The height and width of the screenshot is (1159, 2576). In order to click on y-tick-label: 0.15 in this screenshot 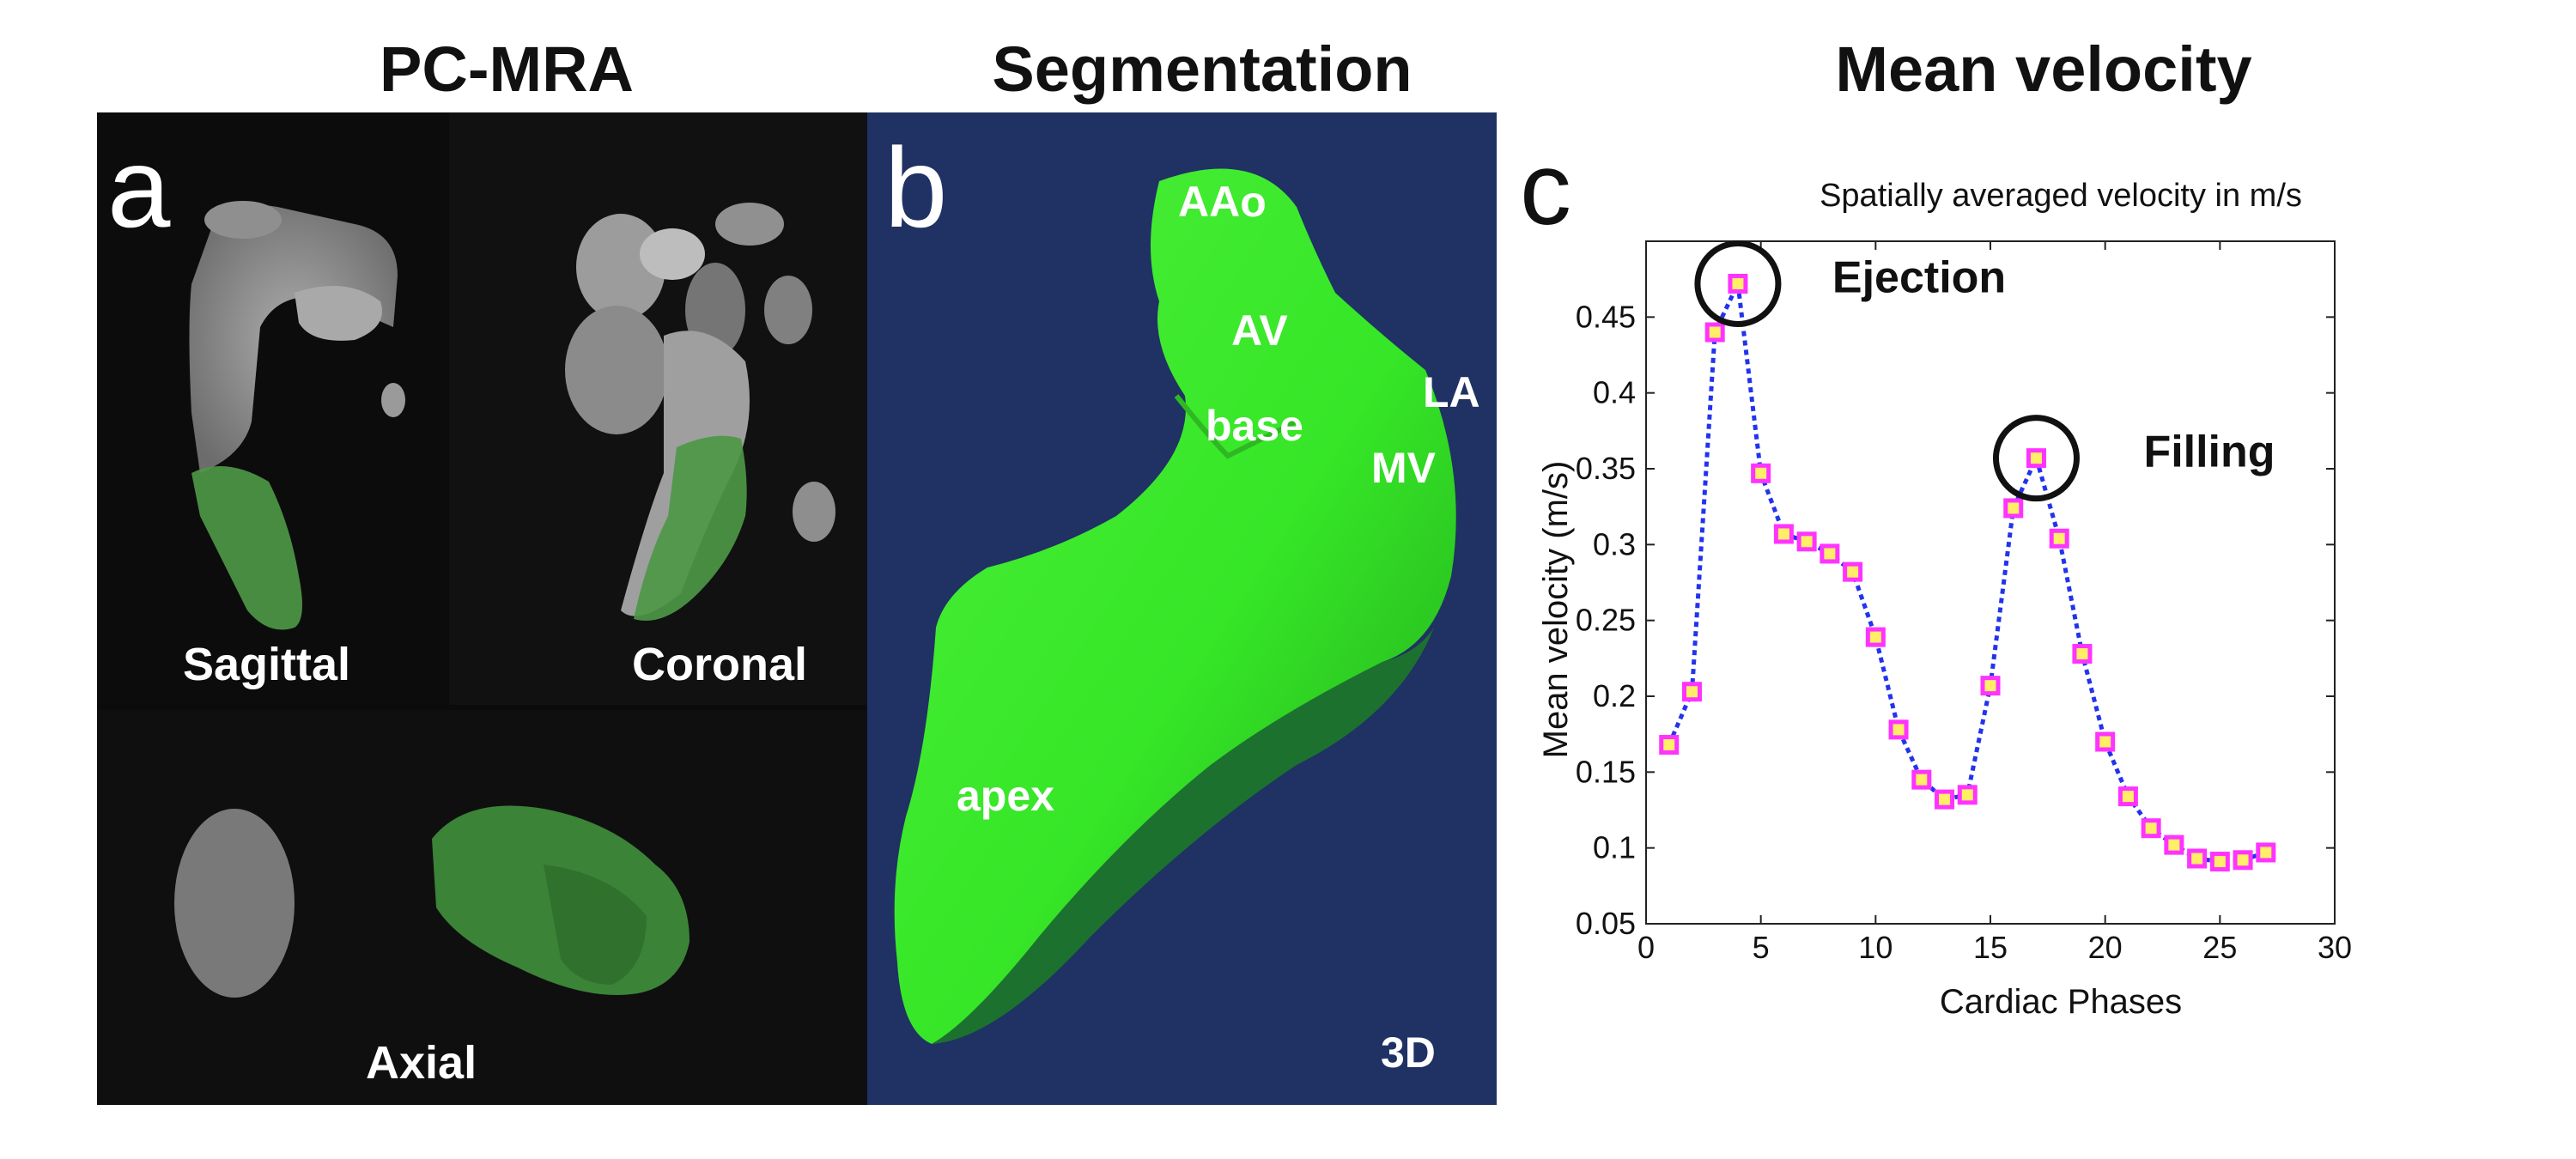, I will do `click(1606, 772)`.